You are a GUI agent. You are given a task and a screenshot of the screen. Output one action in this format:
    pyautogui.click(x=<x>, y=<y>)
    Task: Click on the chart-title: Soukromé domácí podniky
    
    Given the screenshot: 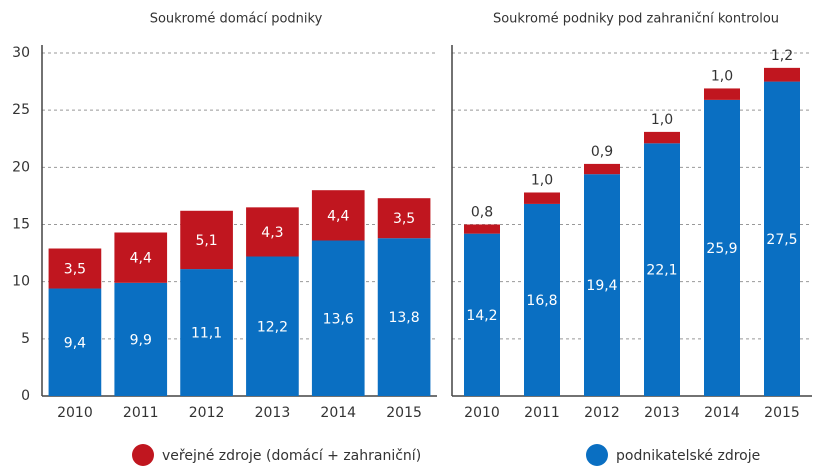 What is the action you would take?
    pyautogui.click(x=236, y=19)
    